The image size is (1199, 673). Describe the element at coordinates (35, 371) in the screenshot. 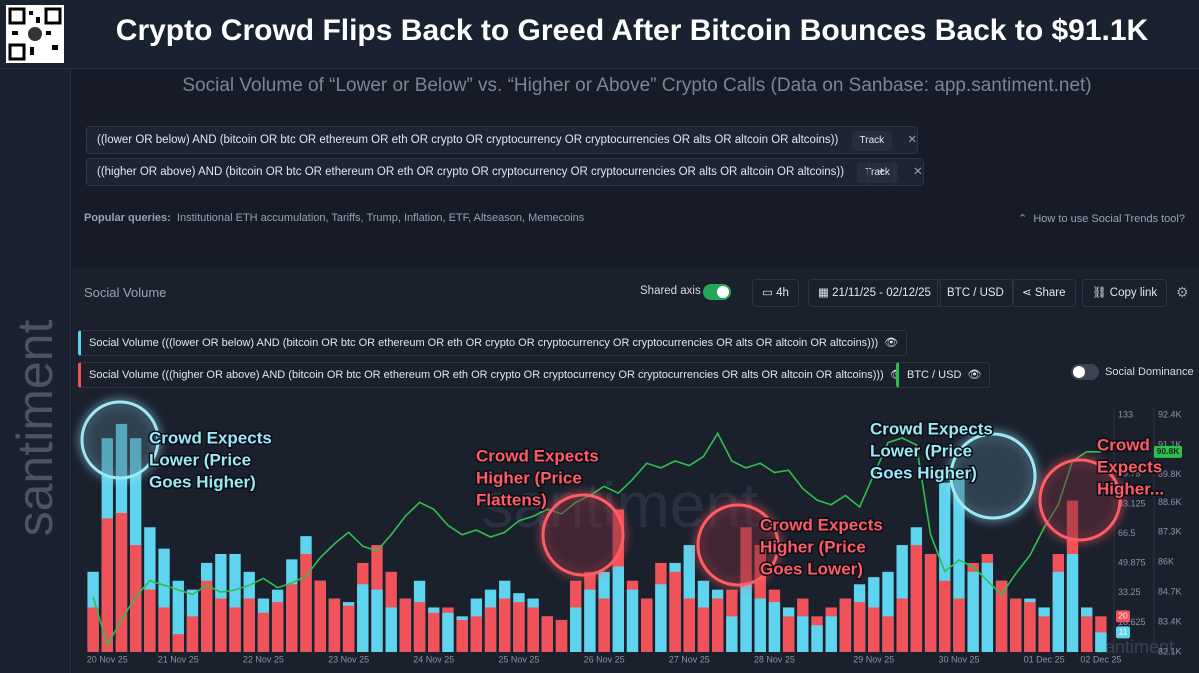

I see `sidebar: santiment` at that location.